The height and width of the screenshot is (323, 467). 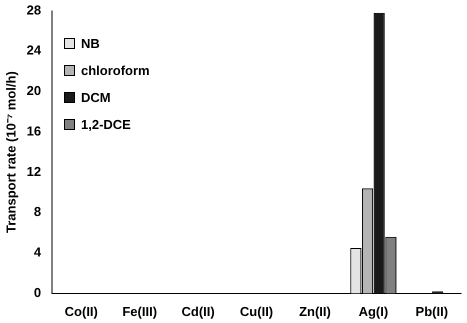 What do you see at coordinates (34, 171) in the screenshot?
I see `y-tick-label: 12` at bounding box center [34, 171].